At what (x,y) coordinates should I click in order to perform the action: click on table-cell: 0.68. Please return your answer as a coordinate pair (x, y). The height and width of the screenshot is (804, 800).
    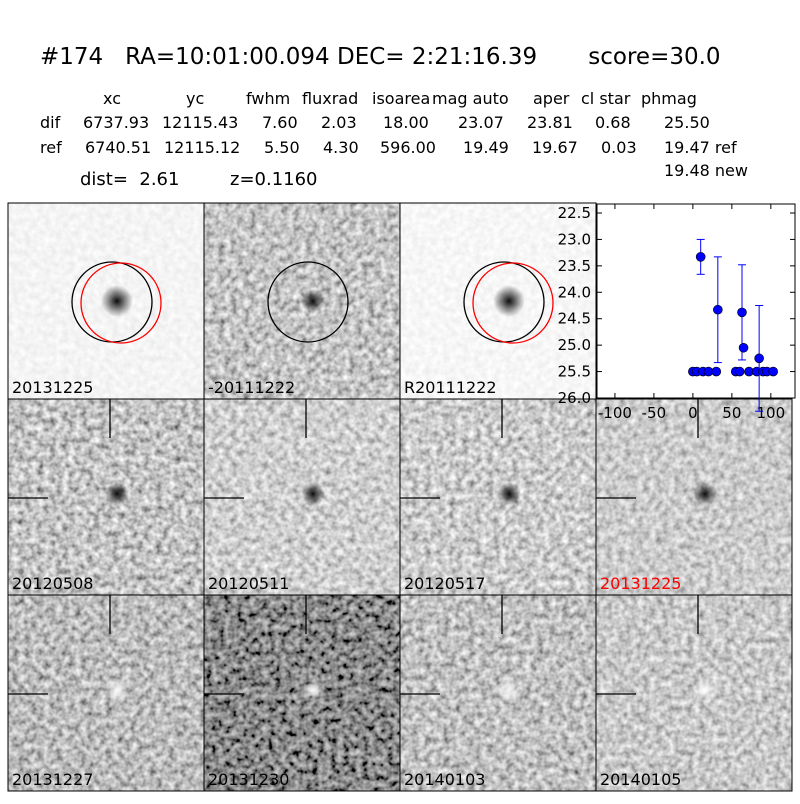
    Looking at the image, I should click on (613, 122).